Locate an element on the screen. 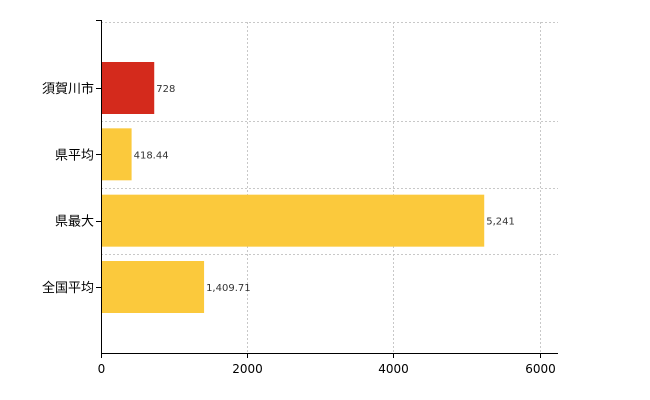 Image resolution: width=650 pixels, height=400 pixels. category-label: 県平均 is located at coordinates (74, 155).